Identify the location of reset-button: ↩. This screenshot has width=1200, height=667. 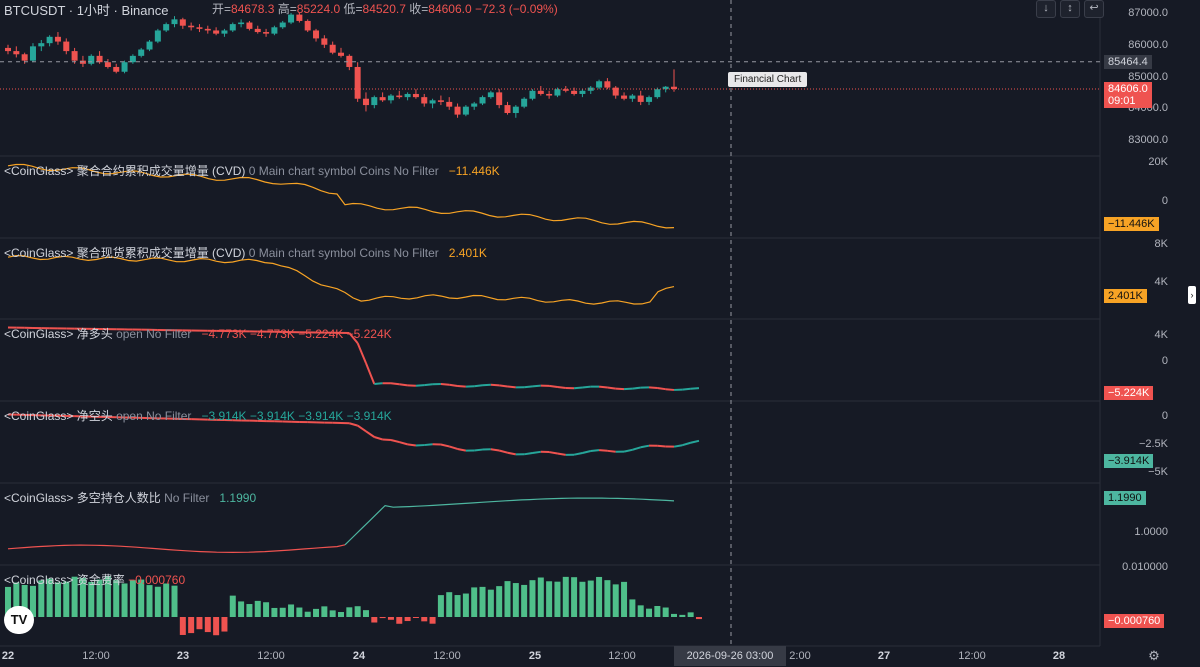
(1094, 9).